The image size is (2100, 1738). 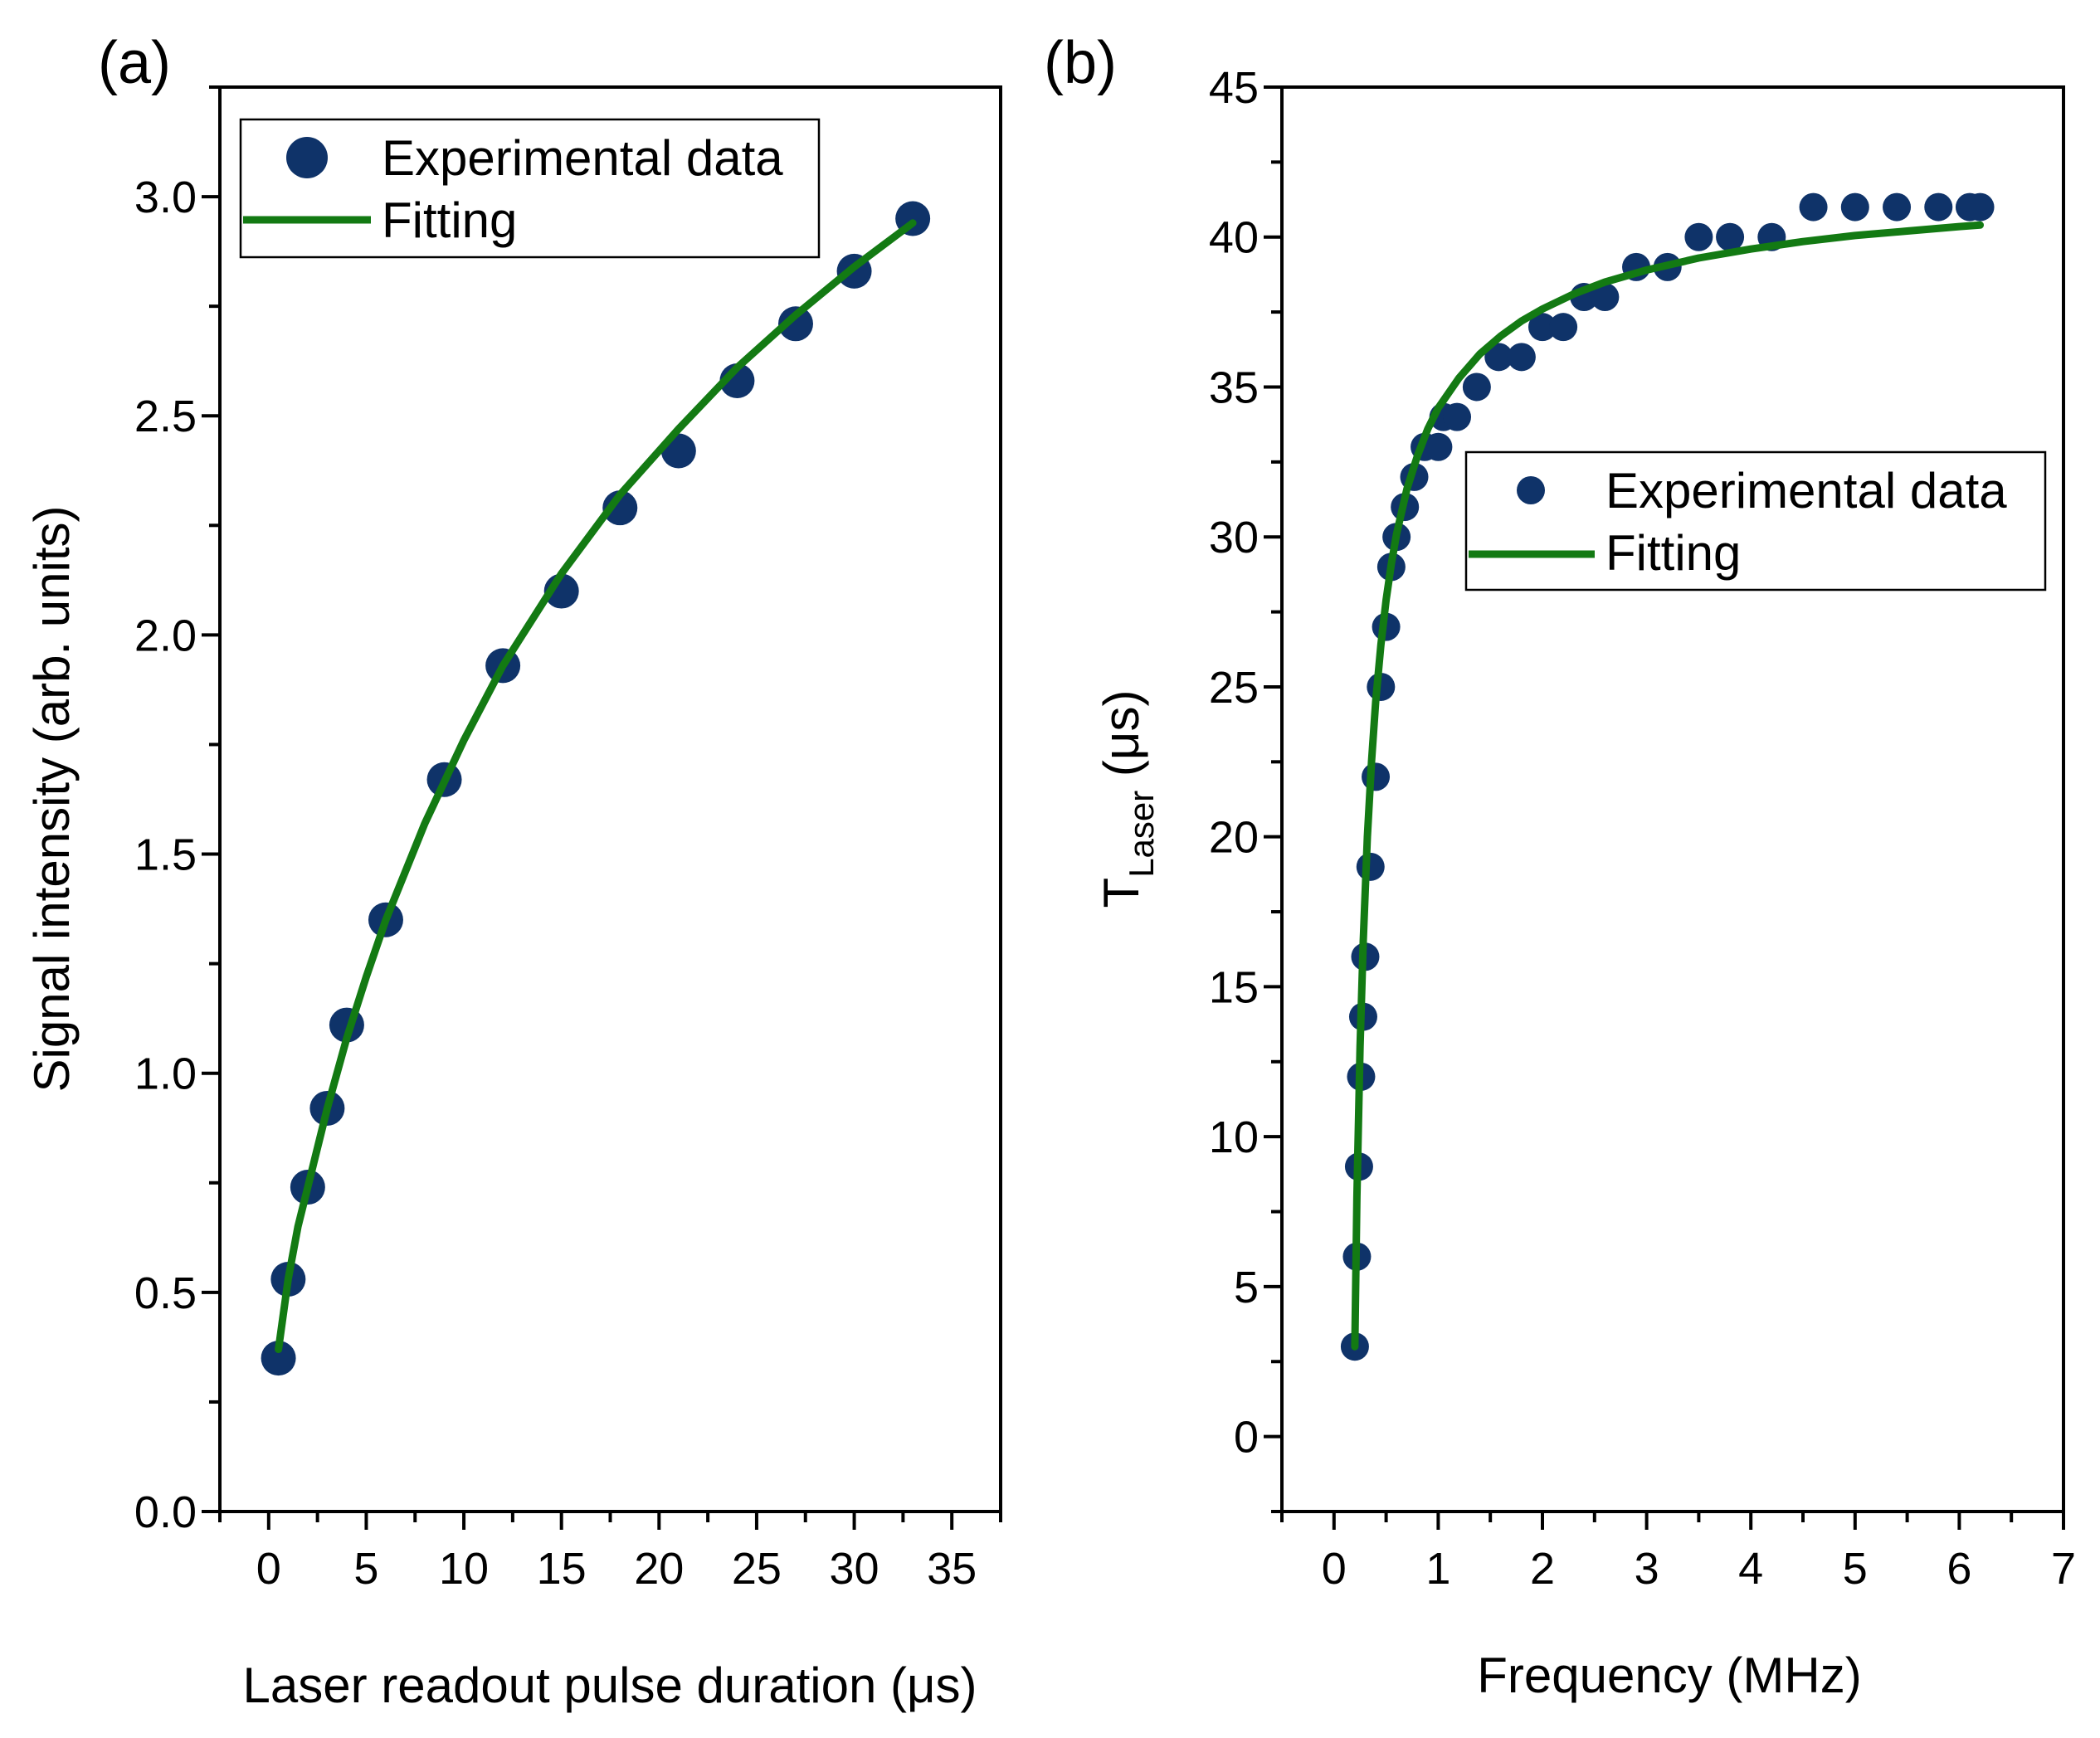 I want to click on panel-b-x-tick-label: 2, so click(x=1542, y=1569).